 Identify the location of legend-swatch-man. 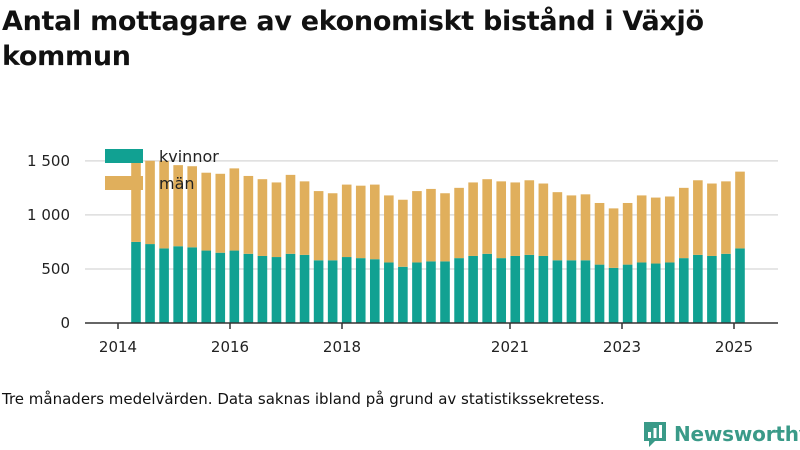
(124, 183).